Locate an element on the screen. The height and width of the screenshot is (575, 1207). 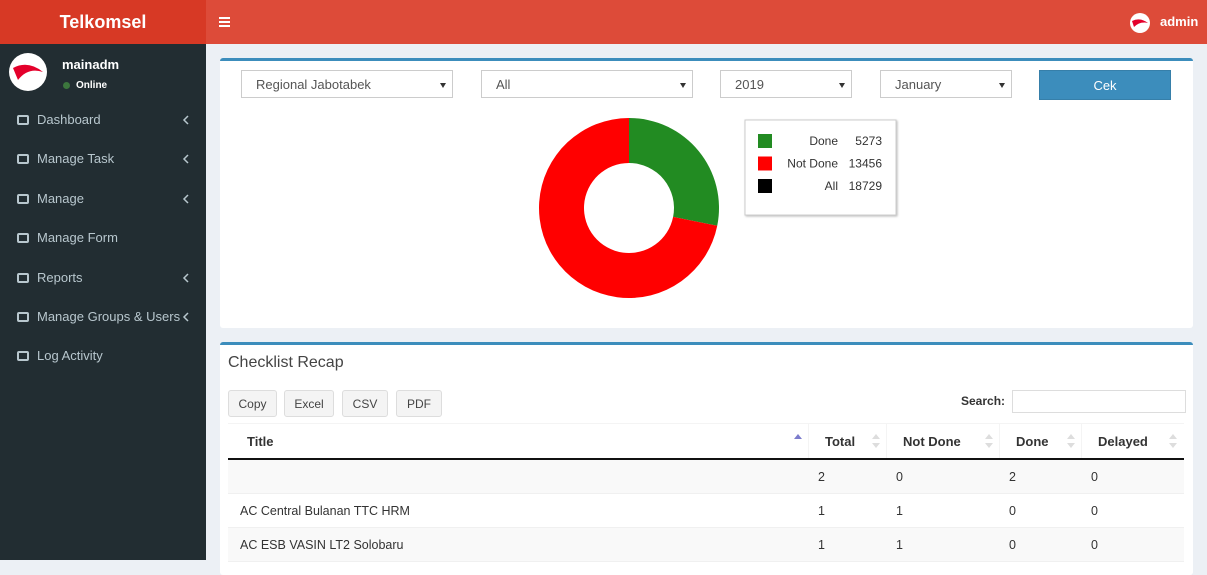
legend-label: All is located at coordinates (831, 186).